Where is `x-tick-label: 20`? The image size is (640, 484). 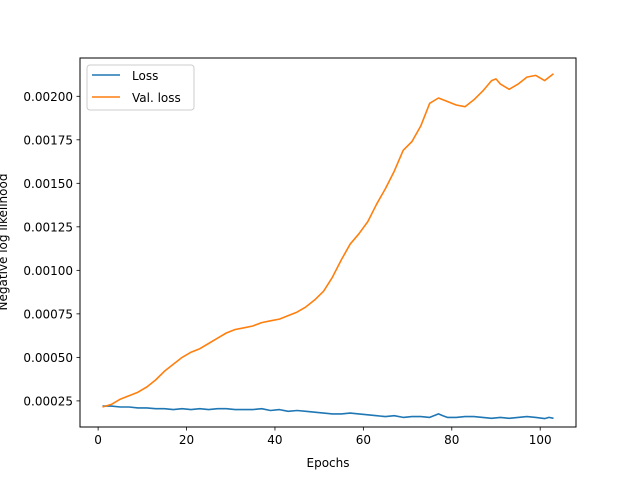 x-tick-label: 20 is located at coordinates (186, 440).